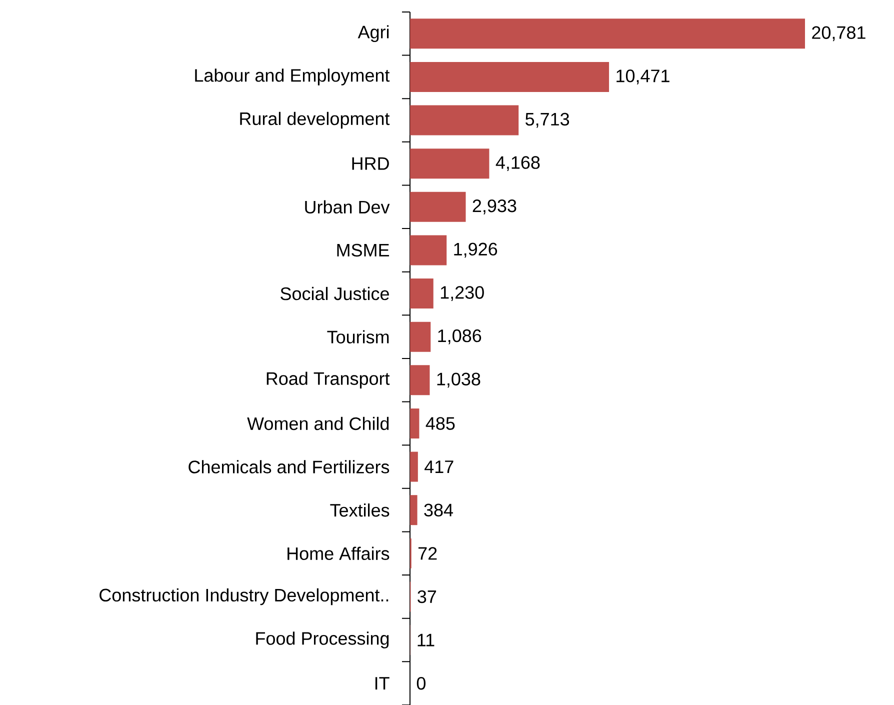 This screenshot has width=894, height=705. What do you see at coordinates (458, 380) in the screenshot?
I see `data-label: 1,038` at bounding box center [458, 380].